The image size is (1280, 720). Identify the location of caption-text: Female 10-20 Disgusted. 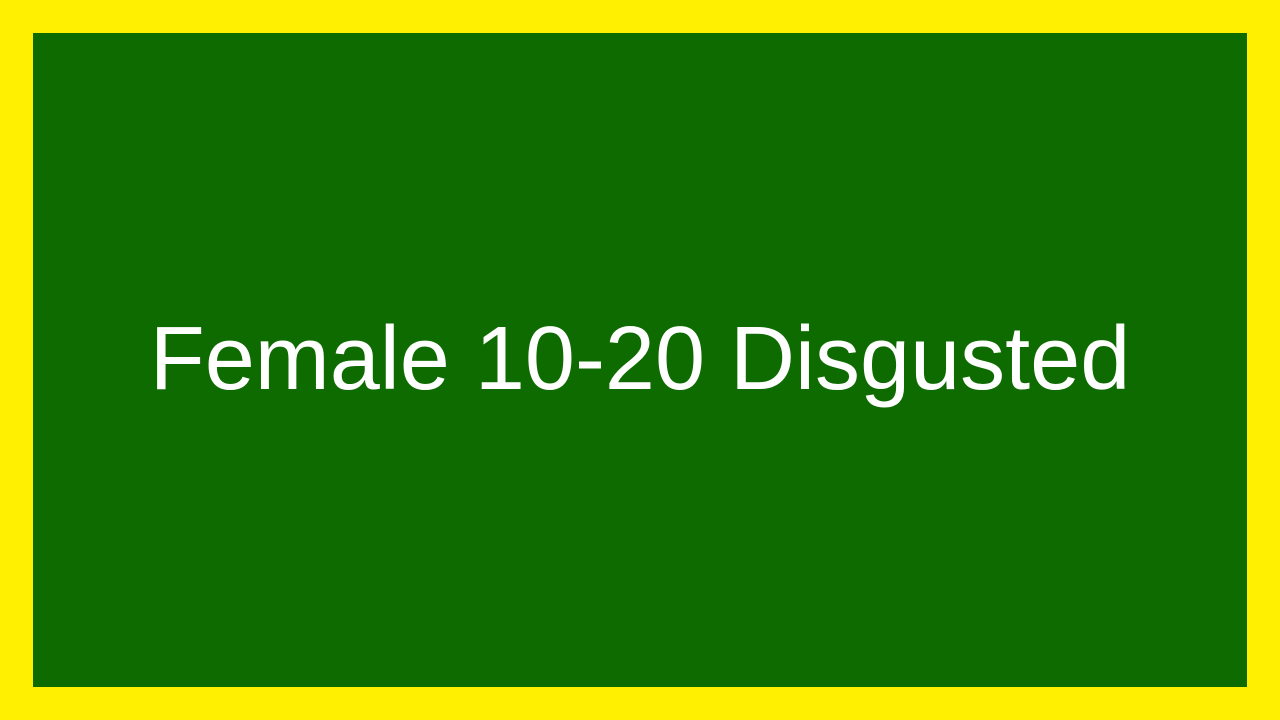
(640, 359).